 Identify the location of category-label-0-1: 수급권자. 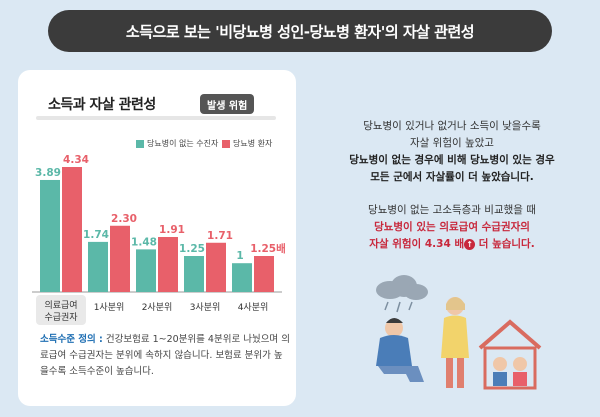
(61, 317).